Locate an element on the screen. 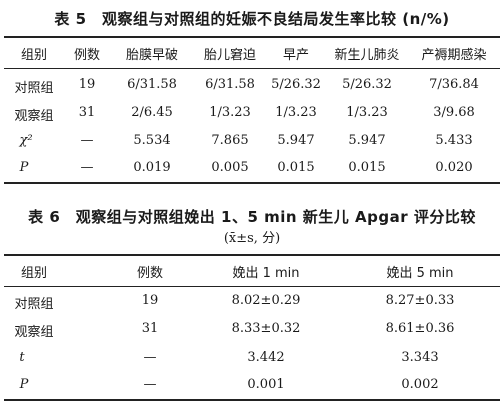  table6-cell: P is located at coordinates (24, 384).